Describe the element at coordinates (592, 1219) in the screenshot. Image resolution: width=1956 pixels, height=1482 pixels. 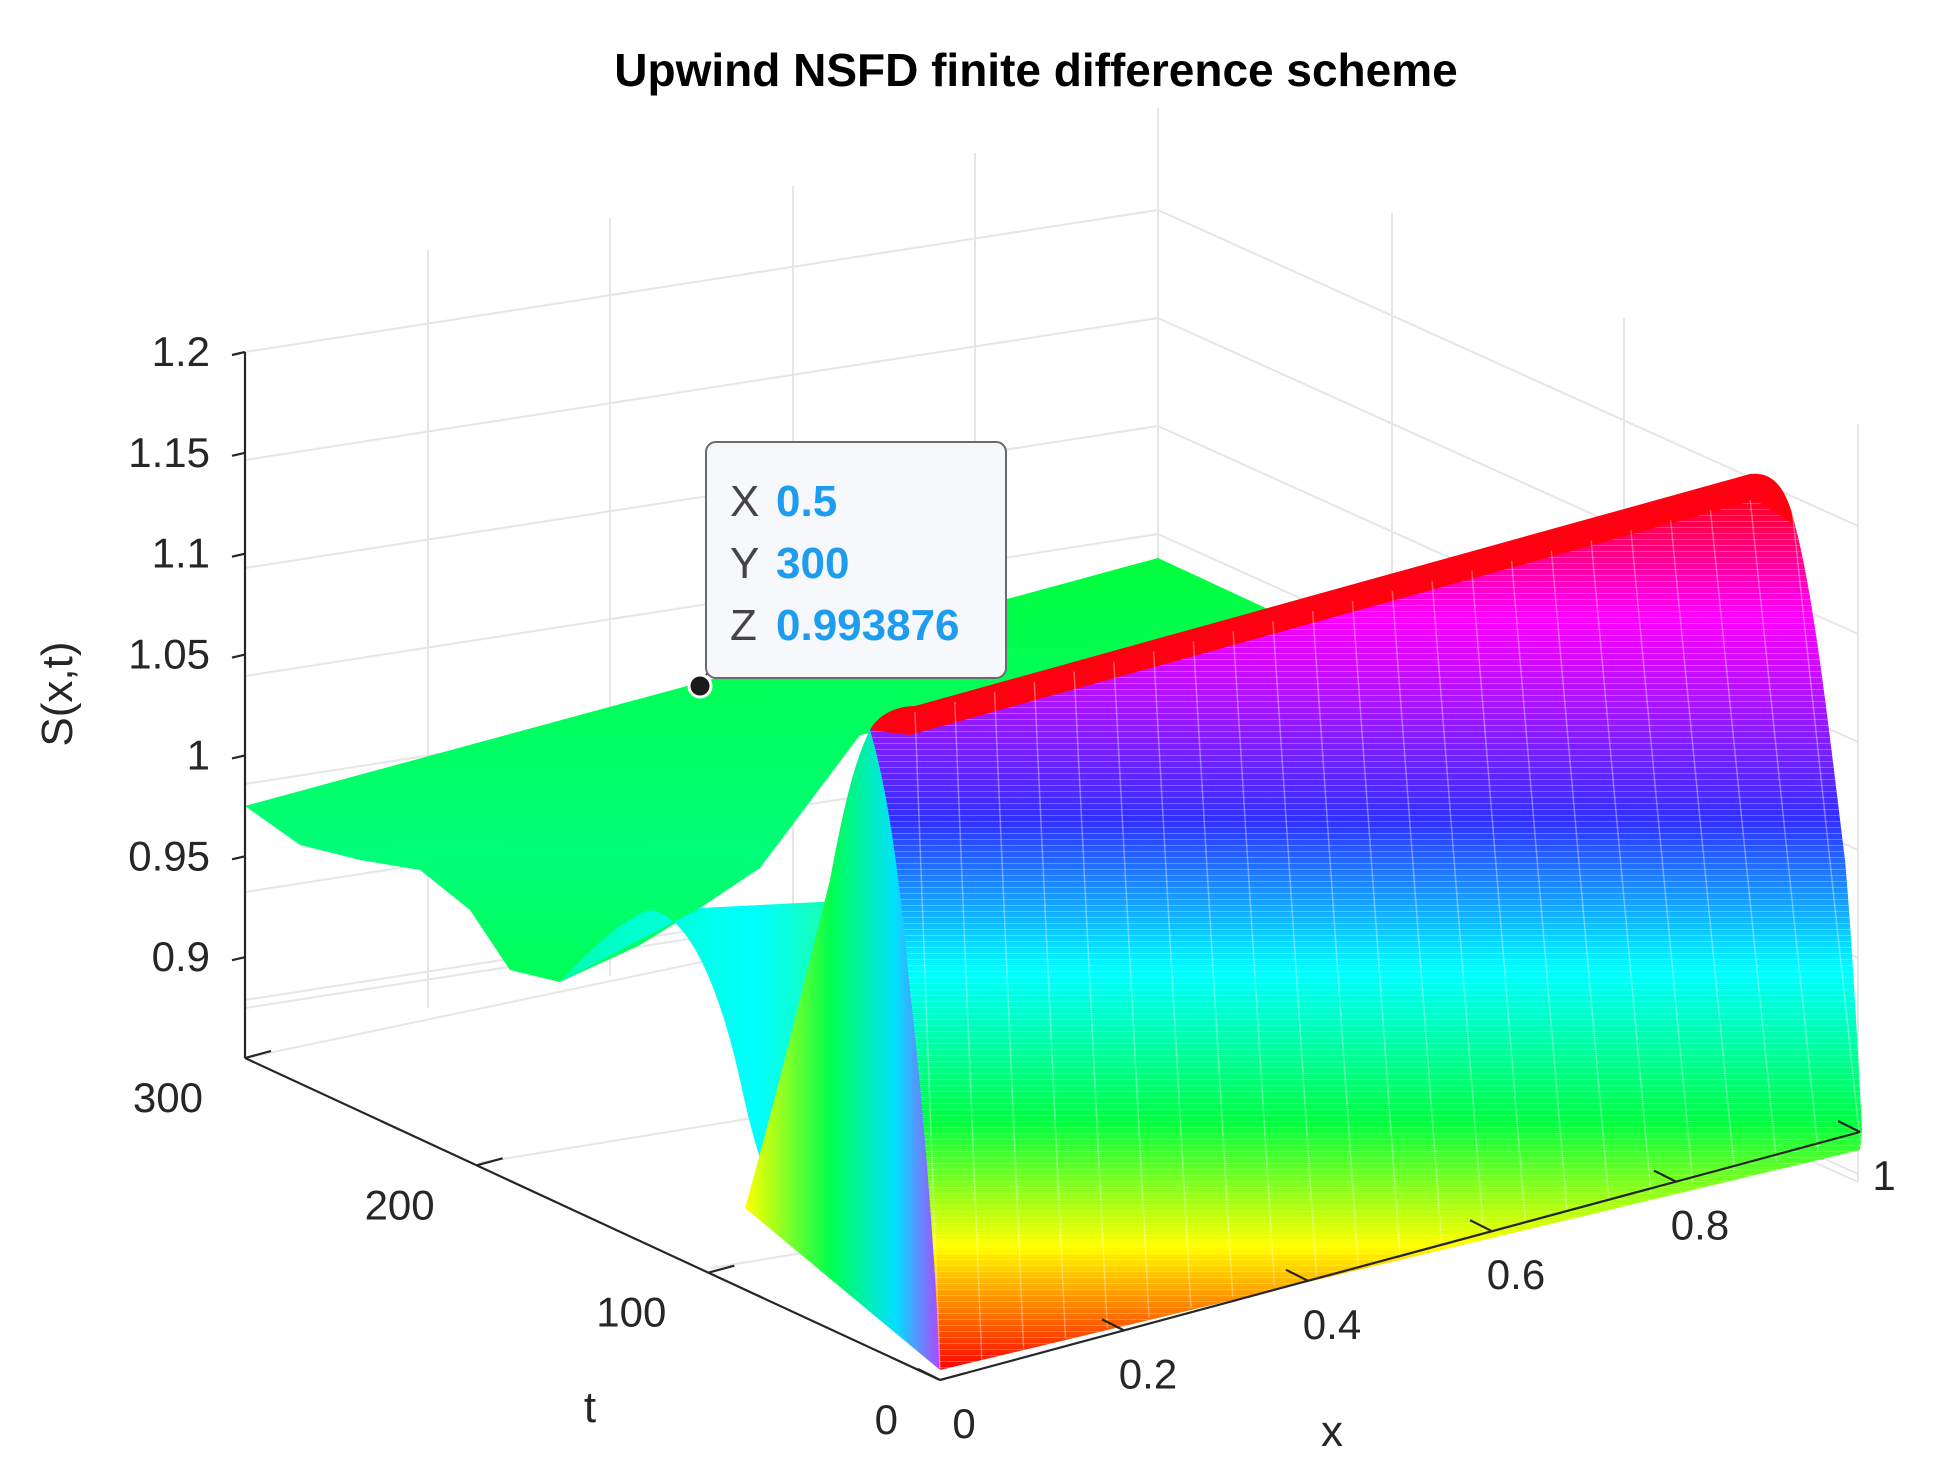
I see `t-axis-line` at that location.